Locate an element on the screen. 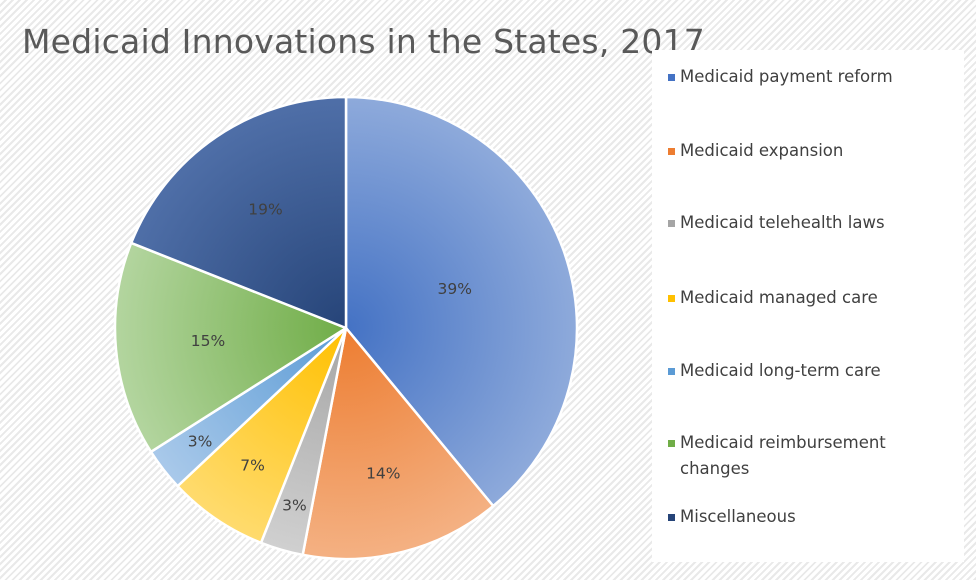 This screenshot has width=976, height=580. legend-label: Medicaid payment reform is located at coordinates (786, 76).